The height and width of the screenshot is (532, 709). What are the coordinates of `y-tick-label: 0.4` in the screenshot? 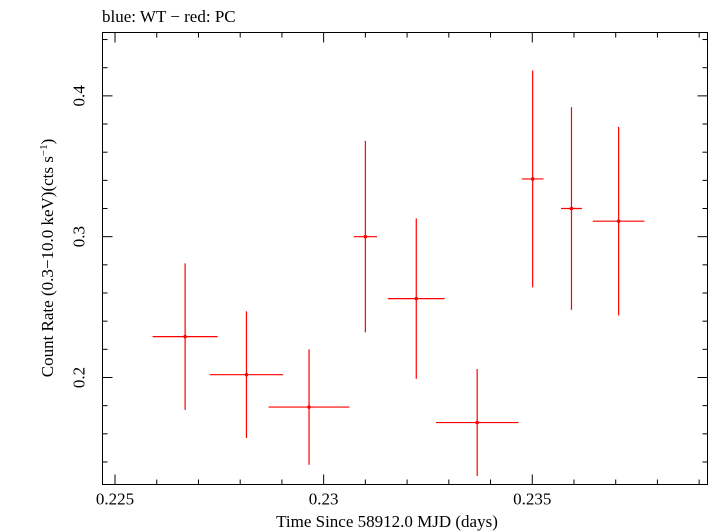 It's located at (79, 96).